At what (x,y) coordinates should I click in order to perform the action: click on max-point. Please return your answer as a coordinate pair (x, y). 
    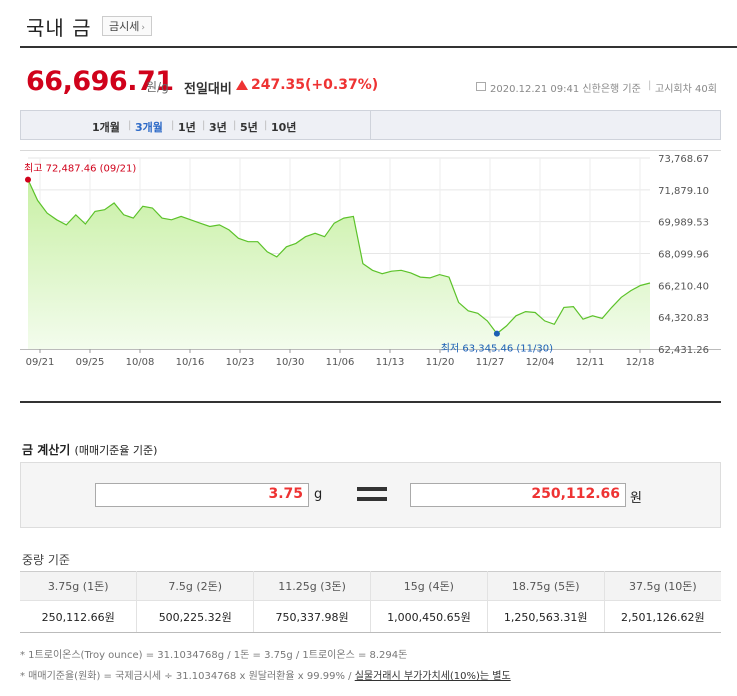
    Looking at the image, I should click on (28, 179).